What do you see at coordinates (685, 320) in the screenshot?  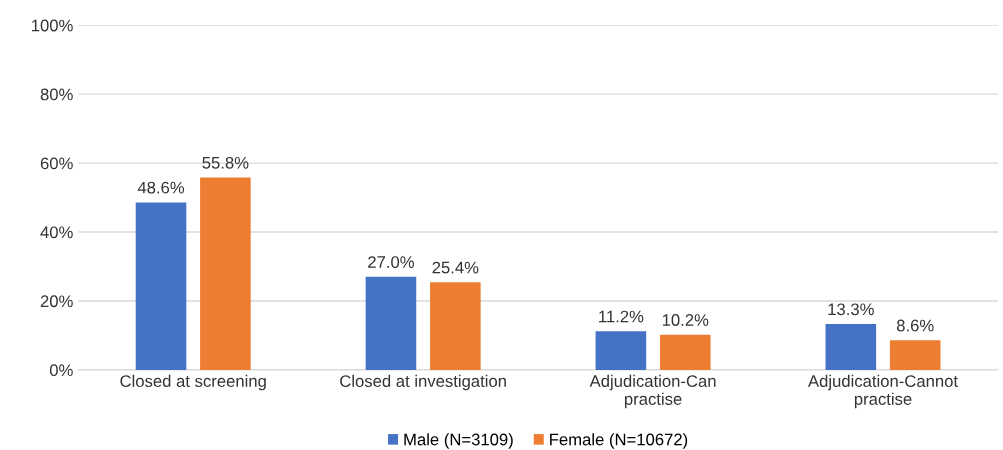 I see `data-label: 10.2%` at bounding box center [685, 320].